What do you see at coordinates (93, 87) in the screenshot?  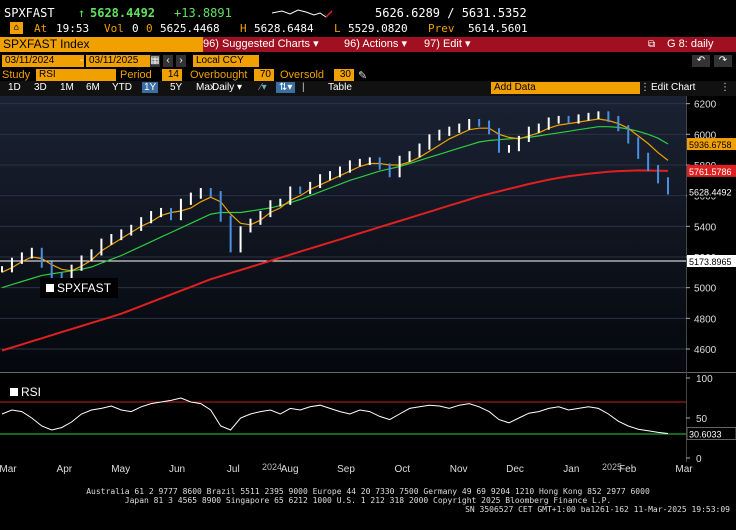 I see `range-6m: 6M` at bounding box center [93, 87].